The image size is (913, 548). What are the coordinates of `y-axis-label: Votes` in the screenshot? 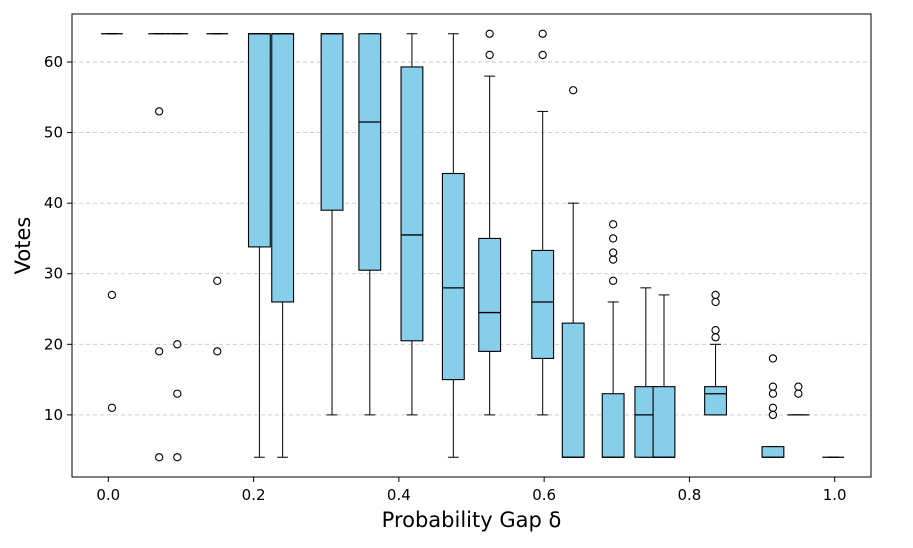 It's located at (23, 246).